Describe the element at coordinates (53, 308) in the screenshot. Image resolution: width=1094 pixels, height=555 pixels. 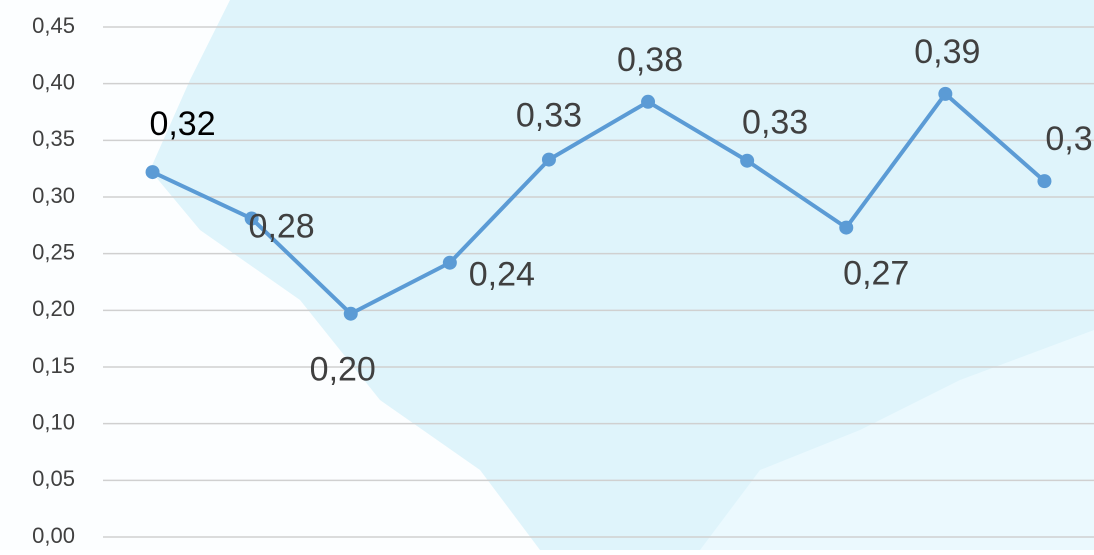
I see `y-tick-label: 0,20` at that location.